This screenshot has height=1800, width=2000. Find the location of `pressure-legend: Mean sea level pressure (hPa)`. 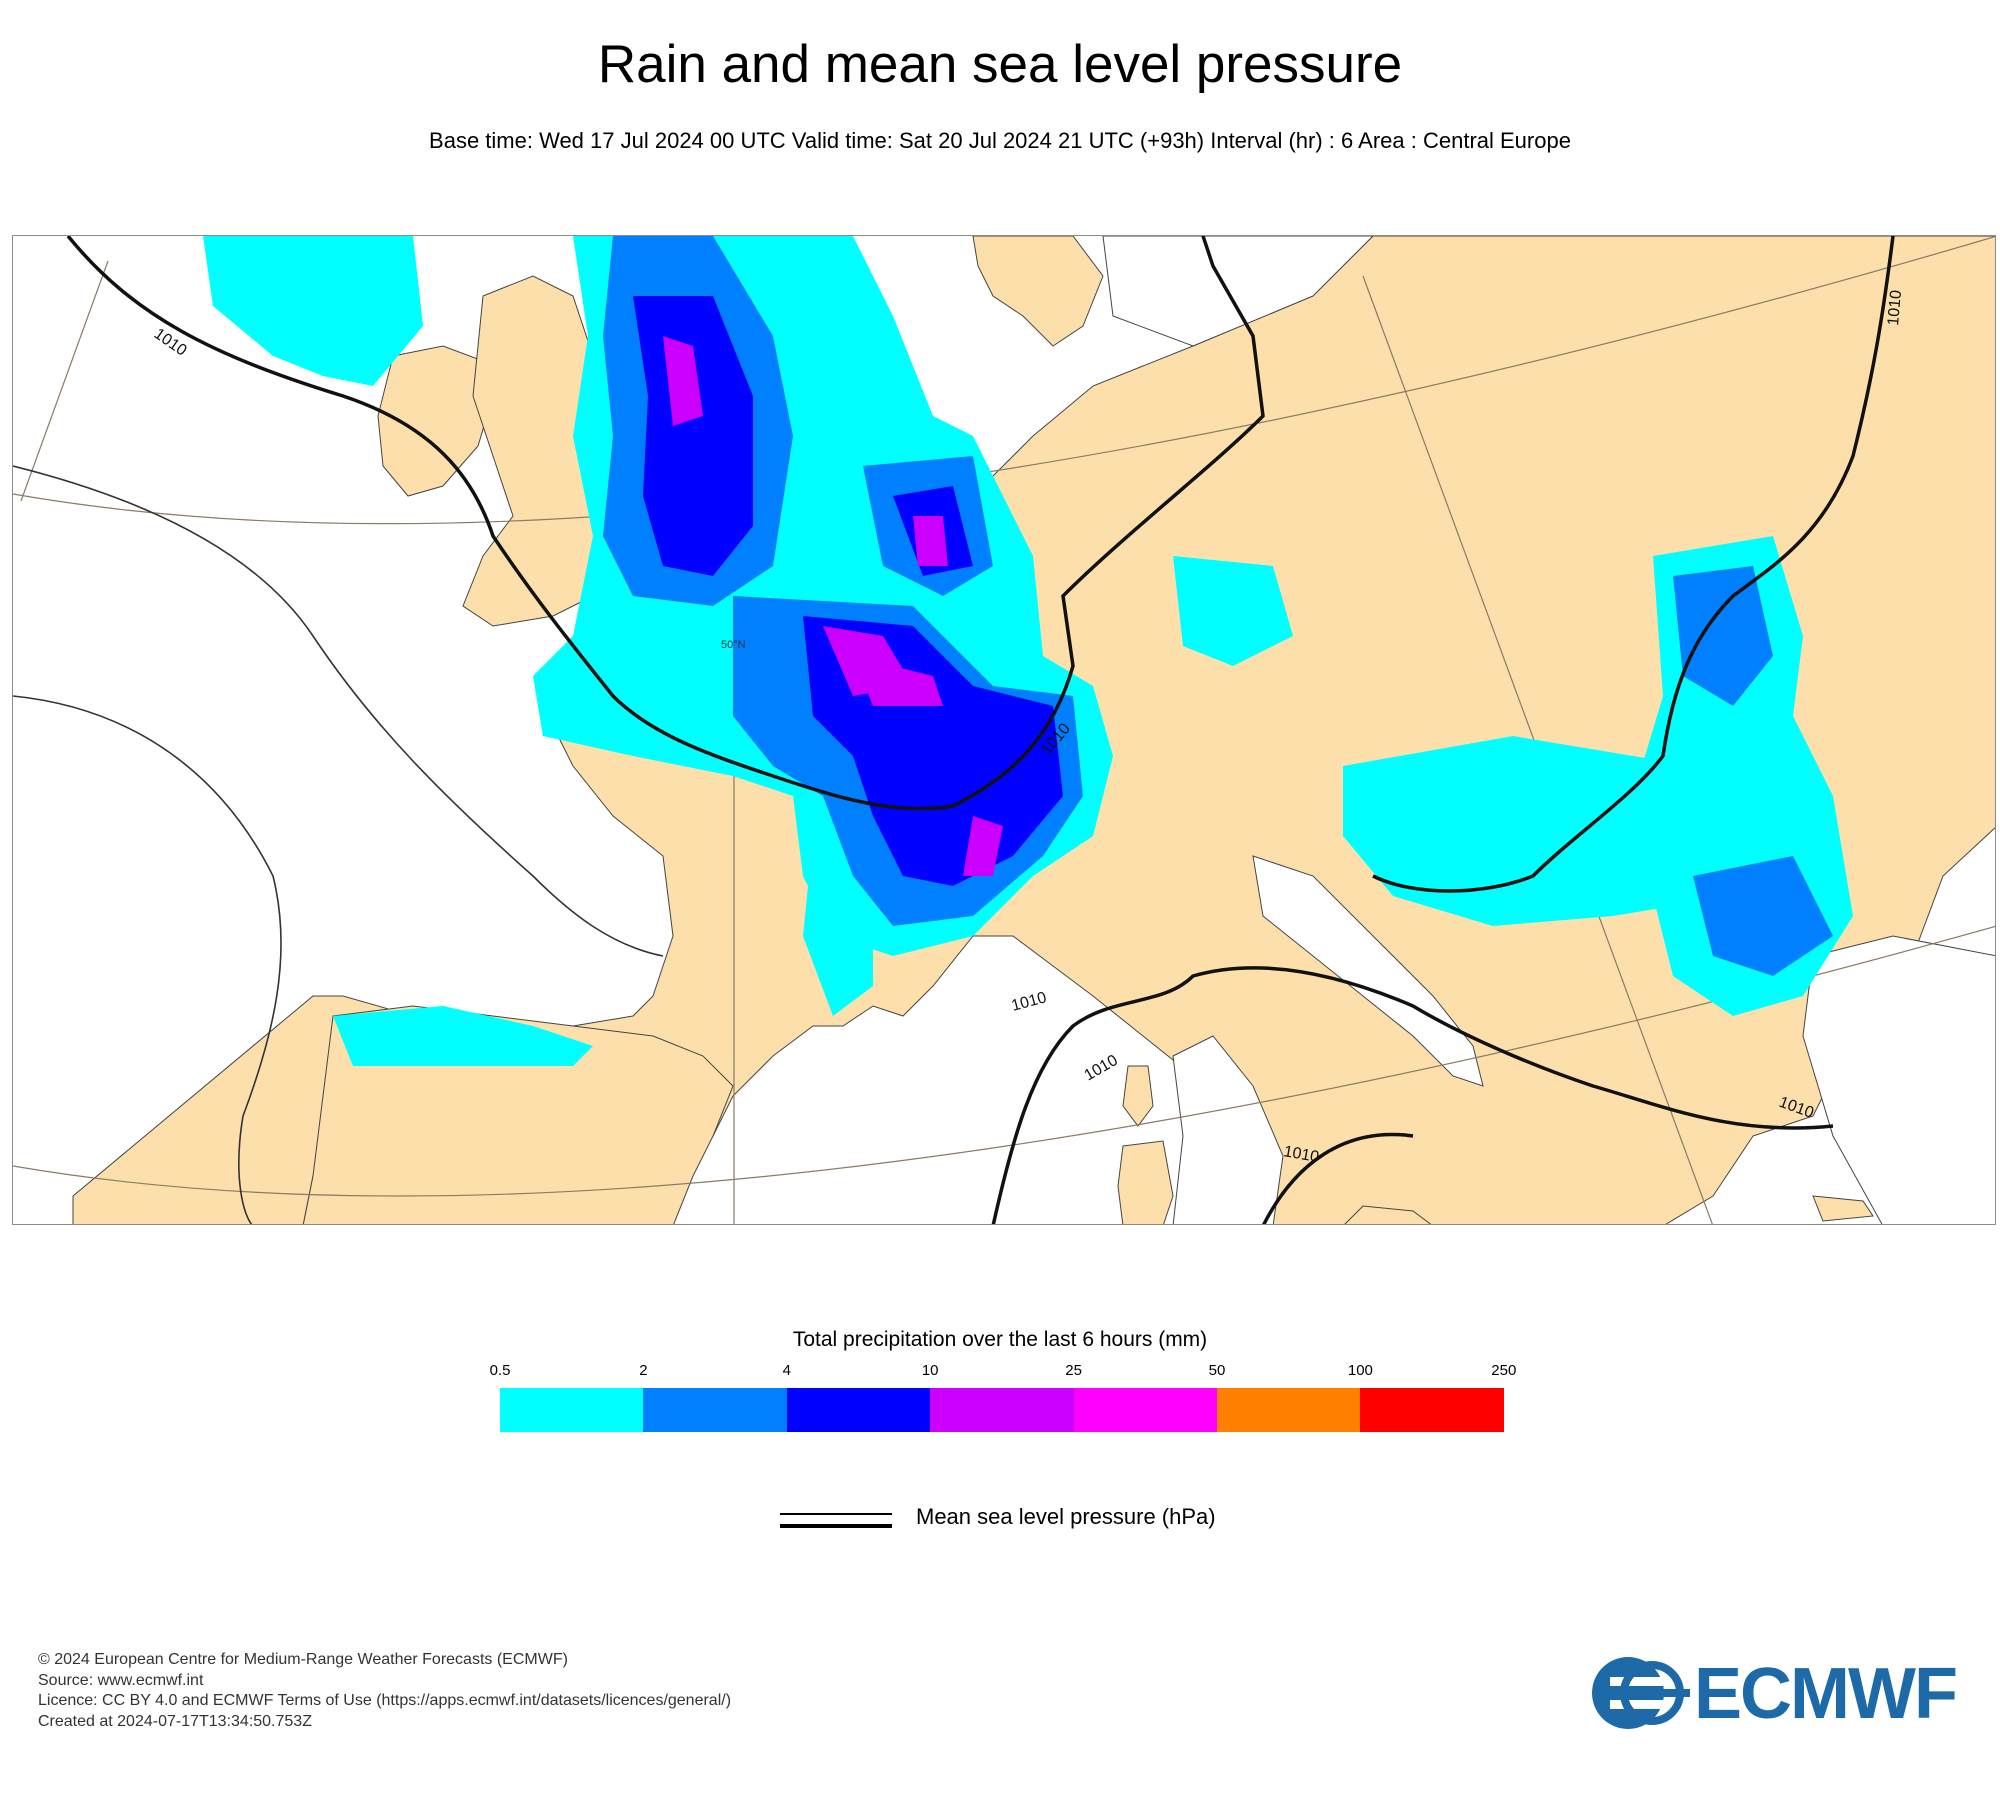

pressure-legend: Mean sea level pressure (hPa) is located at coordinates (1040, 1520).